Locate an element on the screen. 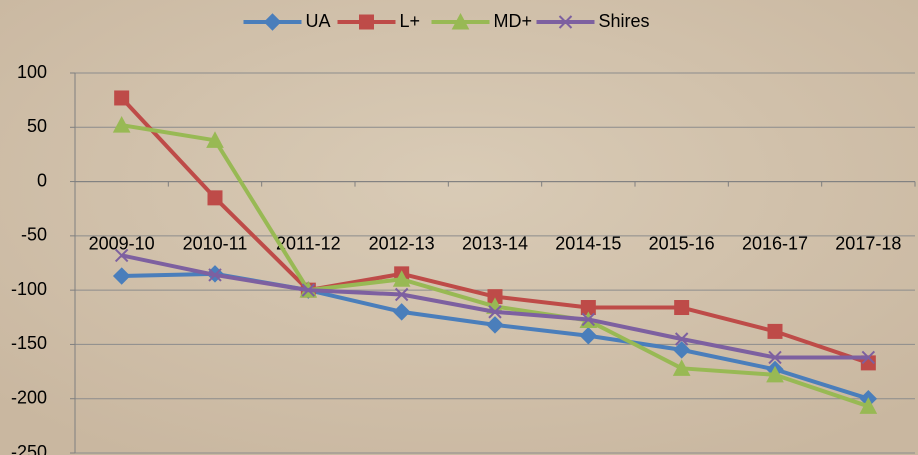 This screenshot has height=455, width=918. y-tick-label: -250 is located at coordinates (29, 448).